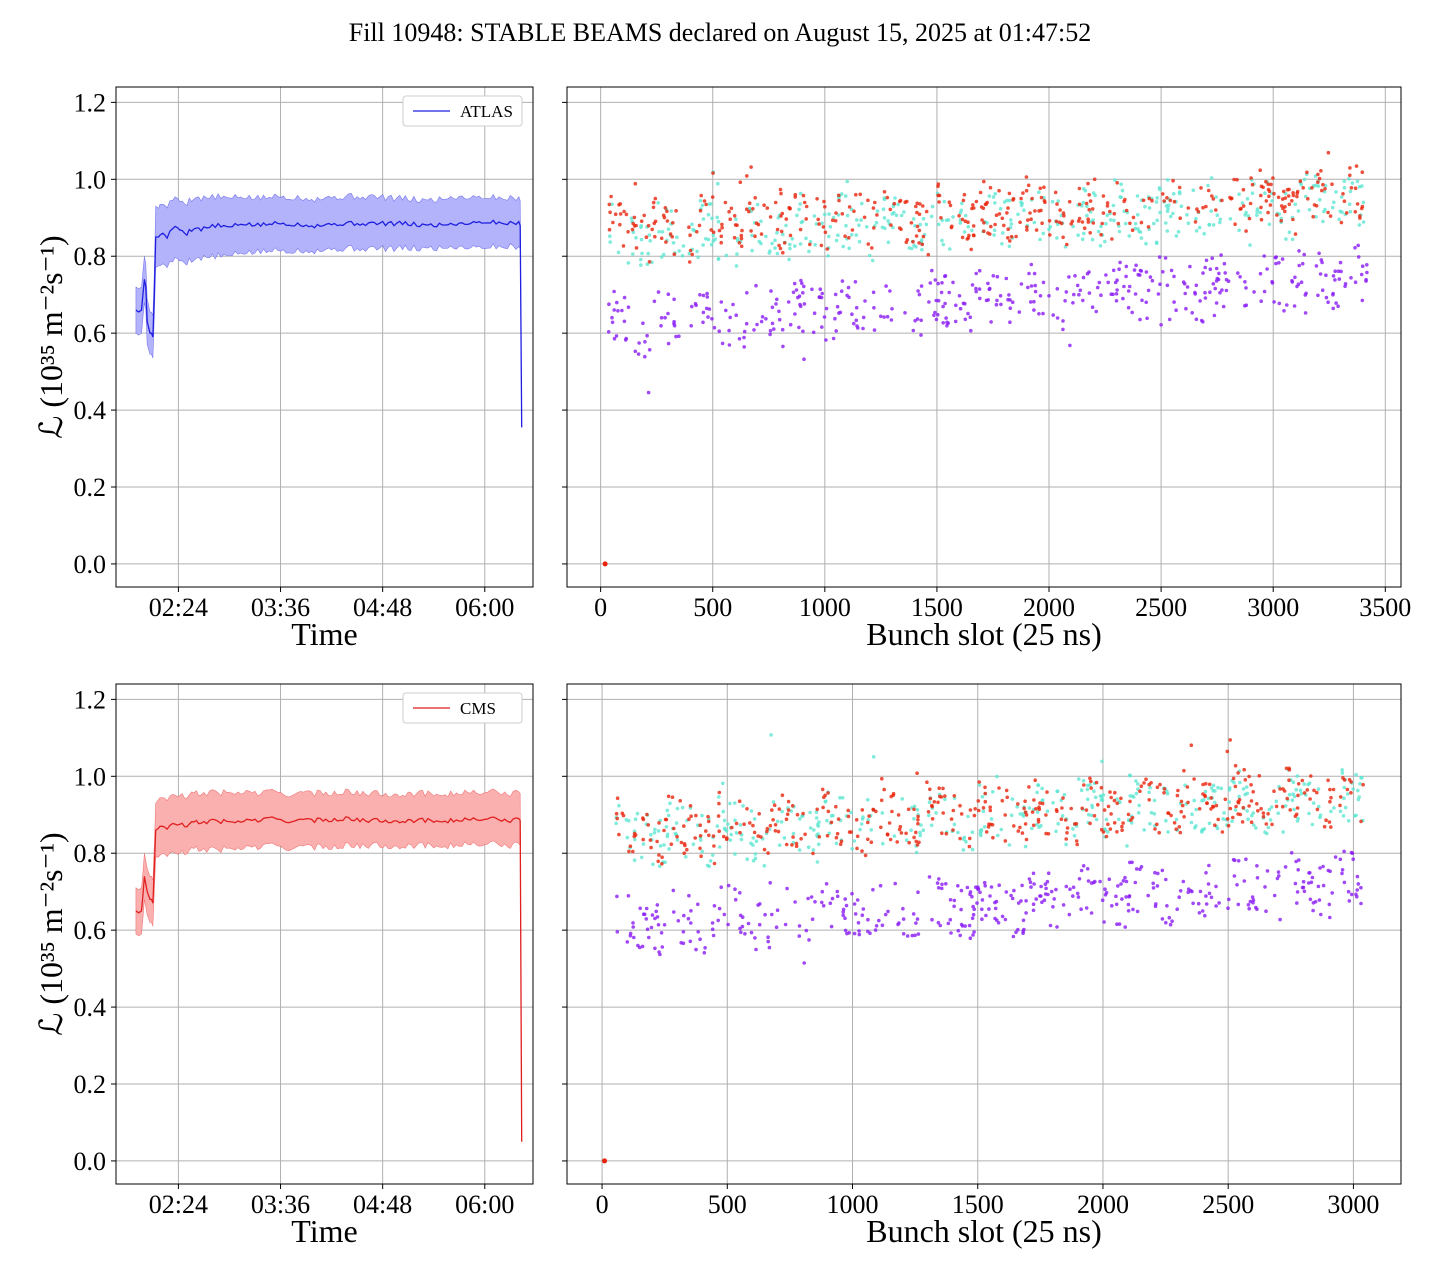  What do you see at coordinates (329, 979) in the screenshot?
I see `luminosity-line-cms` at bounding box center [329, 979].